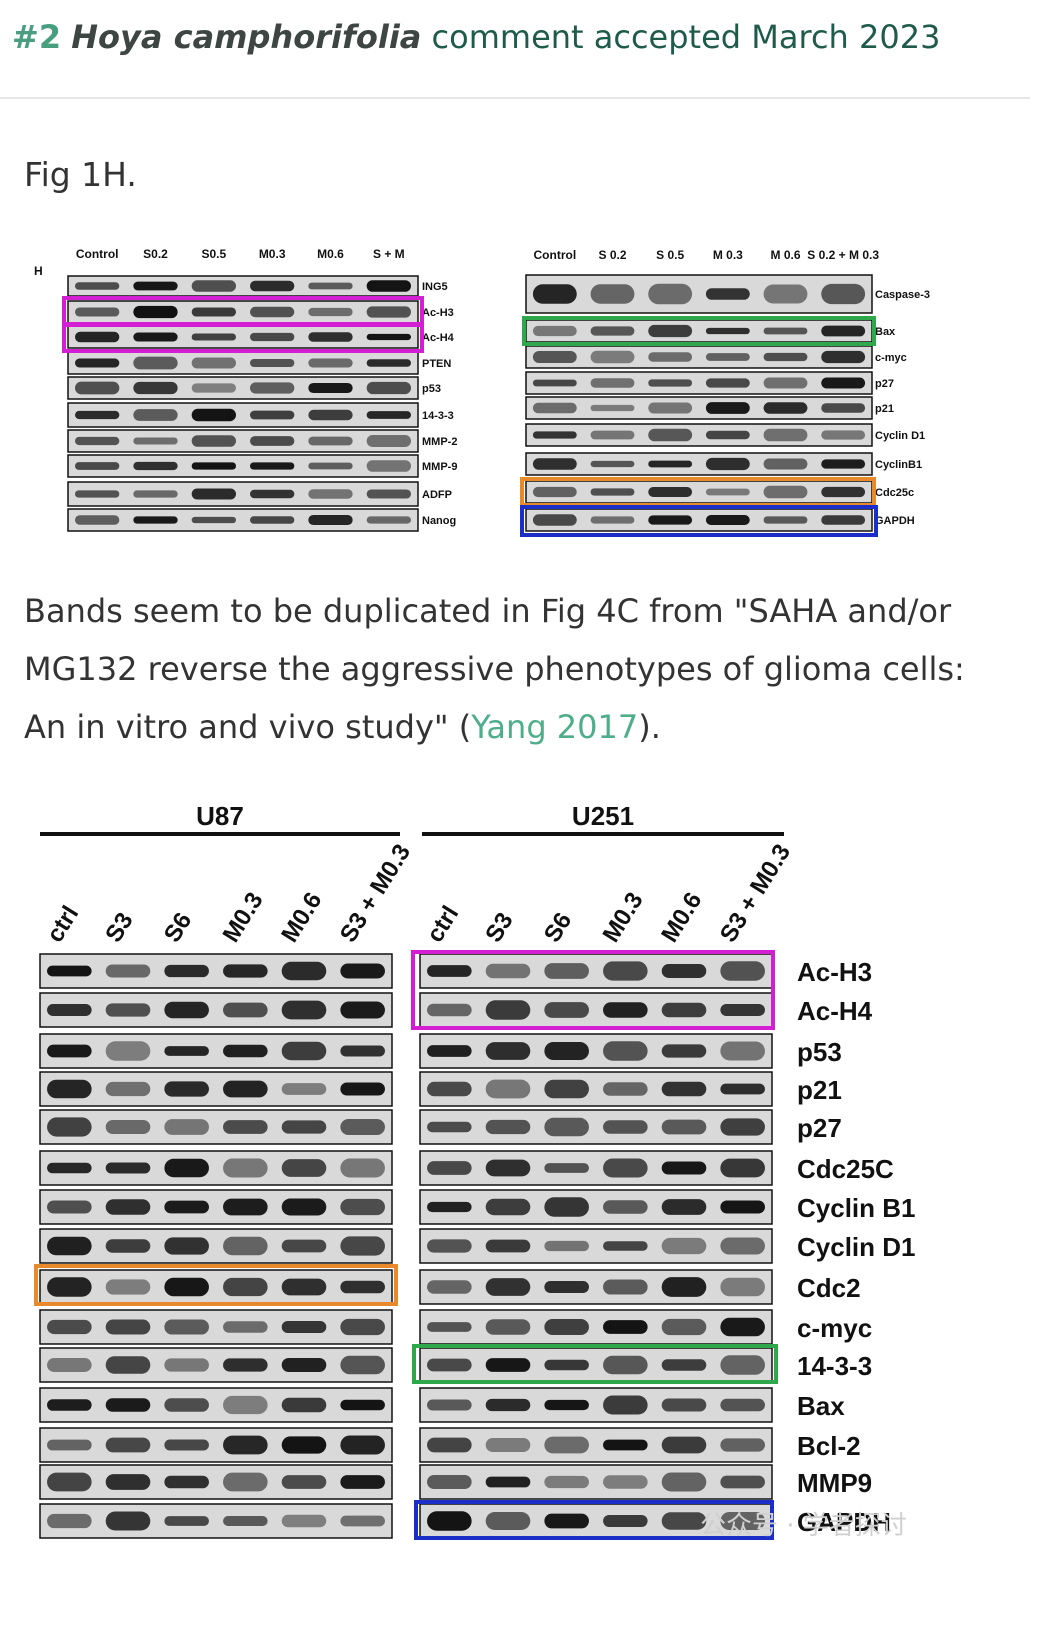  What do you see at coordinates (834, 1366) in the screenshot?
I see `row-label: 14-3-3` at bounding box center [834, 1366].